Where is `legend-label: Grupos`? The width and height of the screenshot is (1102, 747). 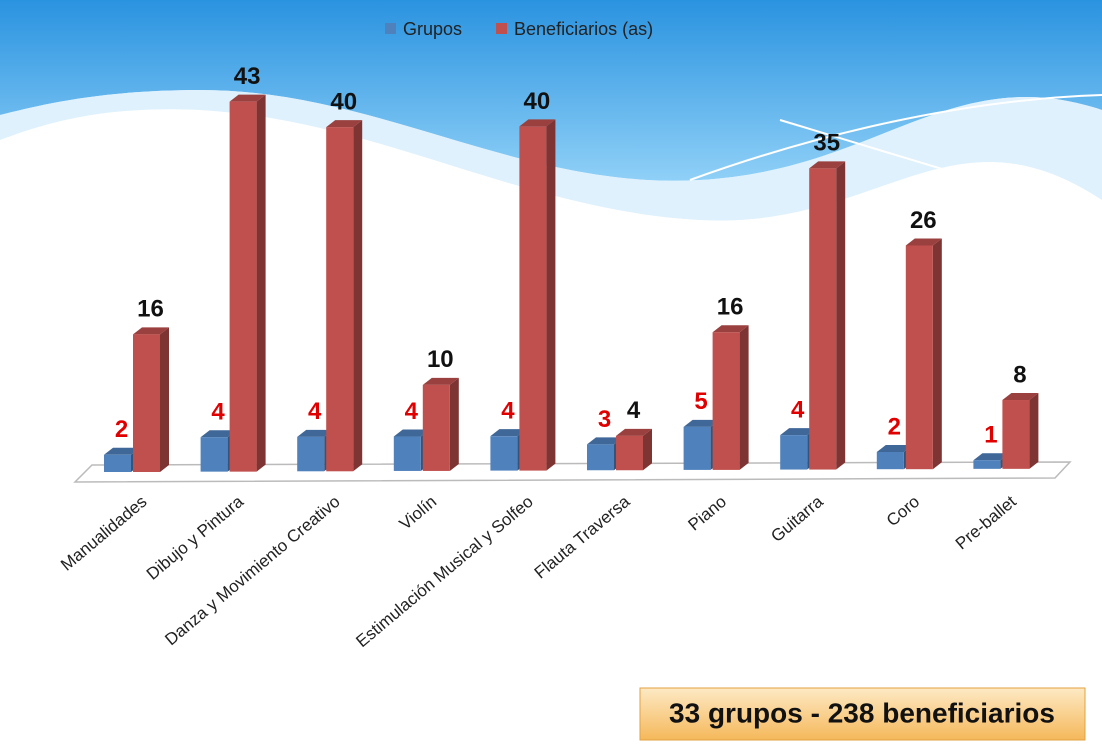 legend-label: Grupos is located at coordinates (432, 29).